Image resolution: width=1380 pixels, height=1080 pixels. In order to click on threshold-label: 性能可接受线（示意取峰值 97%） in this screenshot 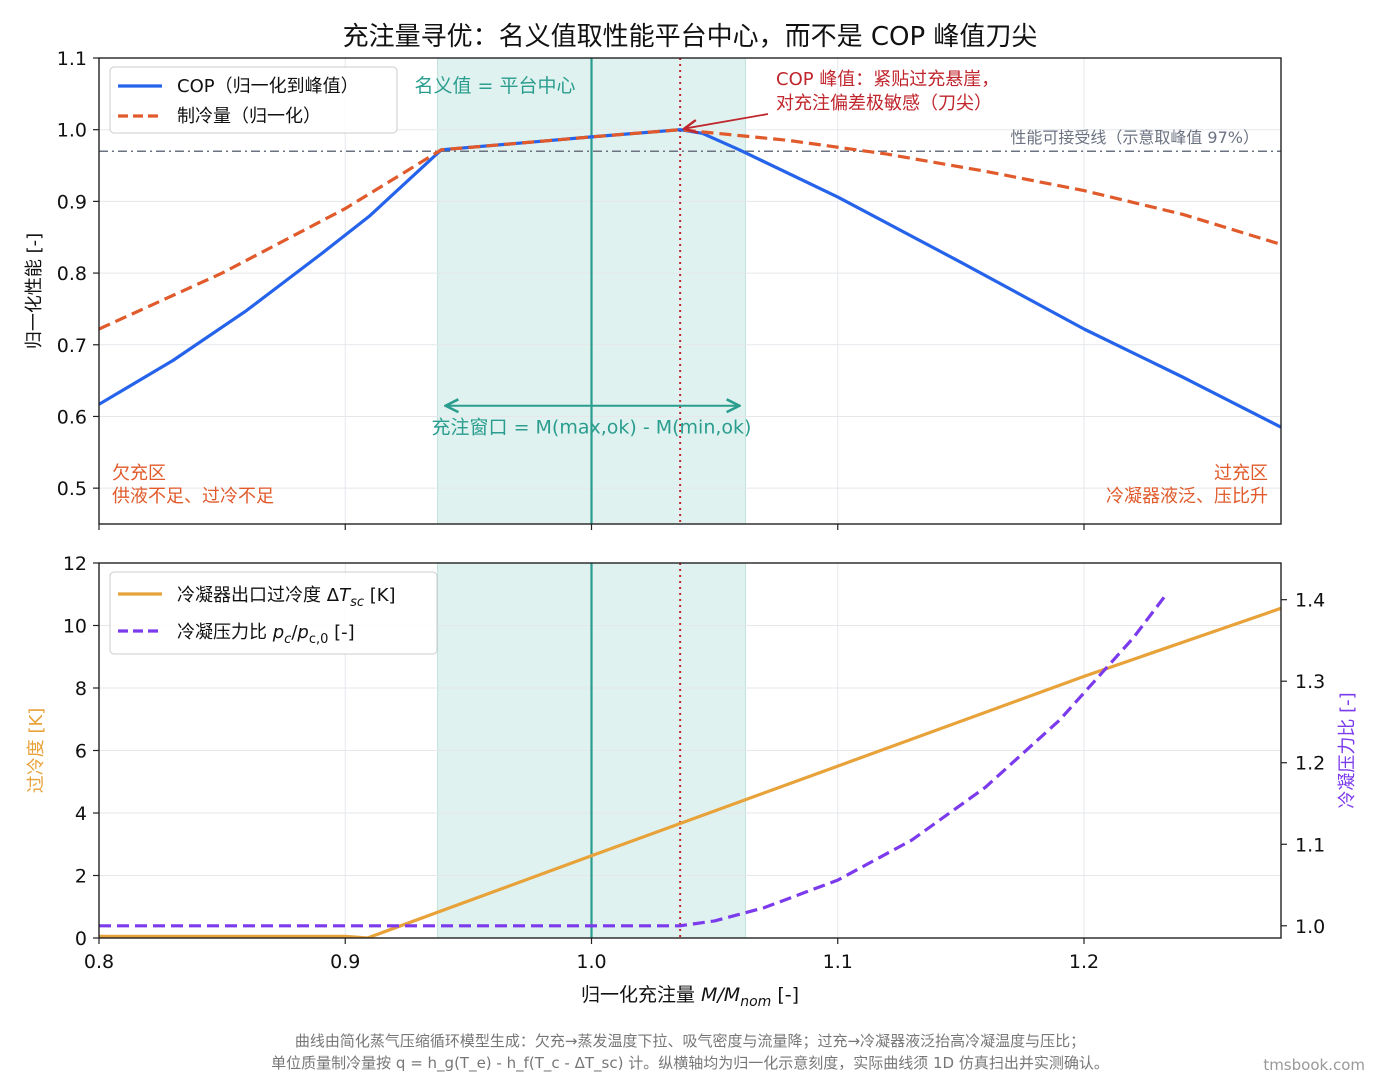, I will do `click(1134, 137)`.